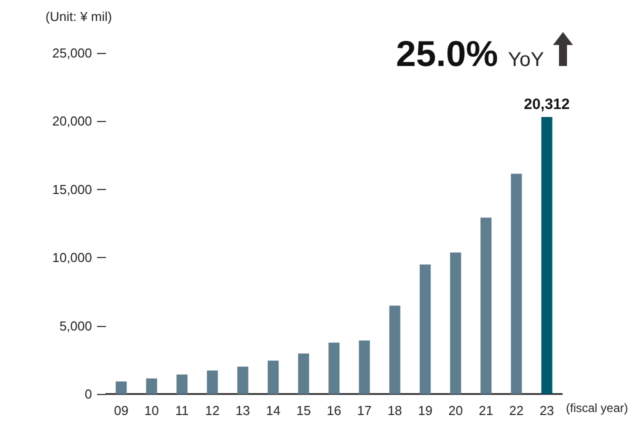 This screenshot has height=423, width=638. I want to click on x-tick-label: 23, so click(547, 410).